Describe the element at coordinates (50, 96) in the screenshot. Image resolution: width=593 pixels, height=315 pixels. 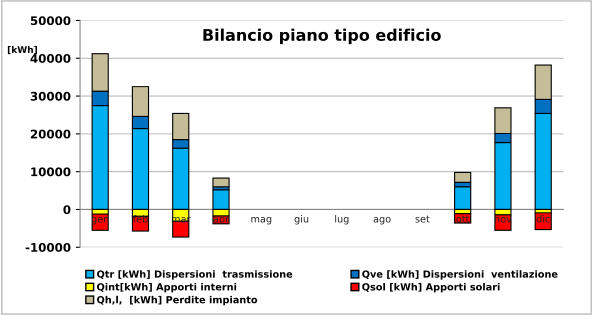
I see `y-tick-label: 30000` at that location.